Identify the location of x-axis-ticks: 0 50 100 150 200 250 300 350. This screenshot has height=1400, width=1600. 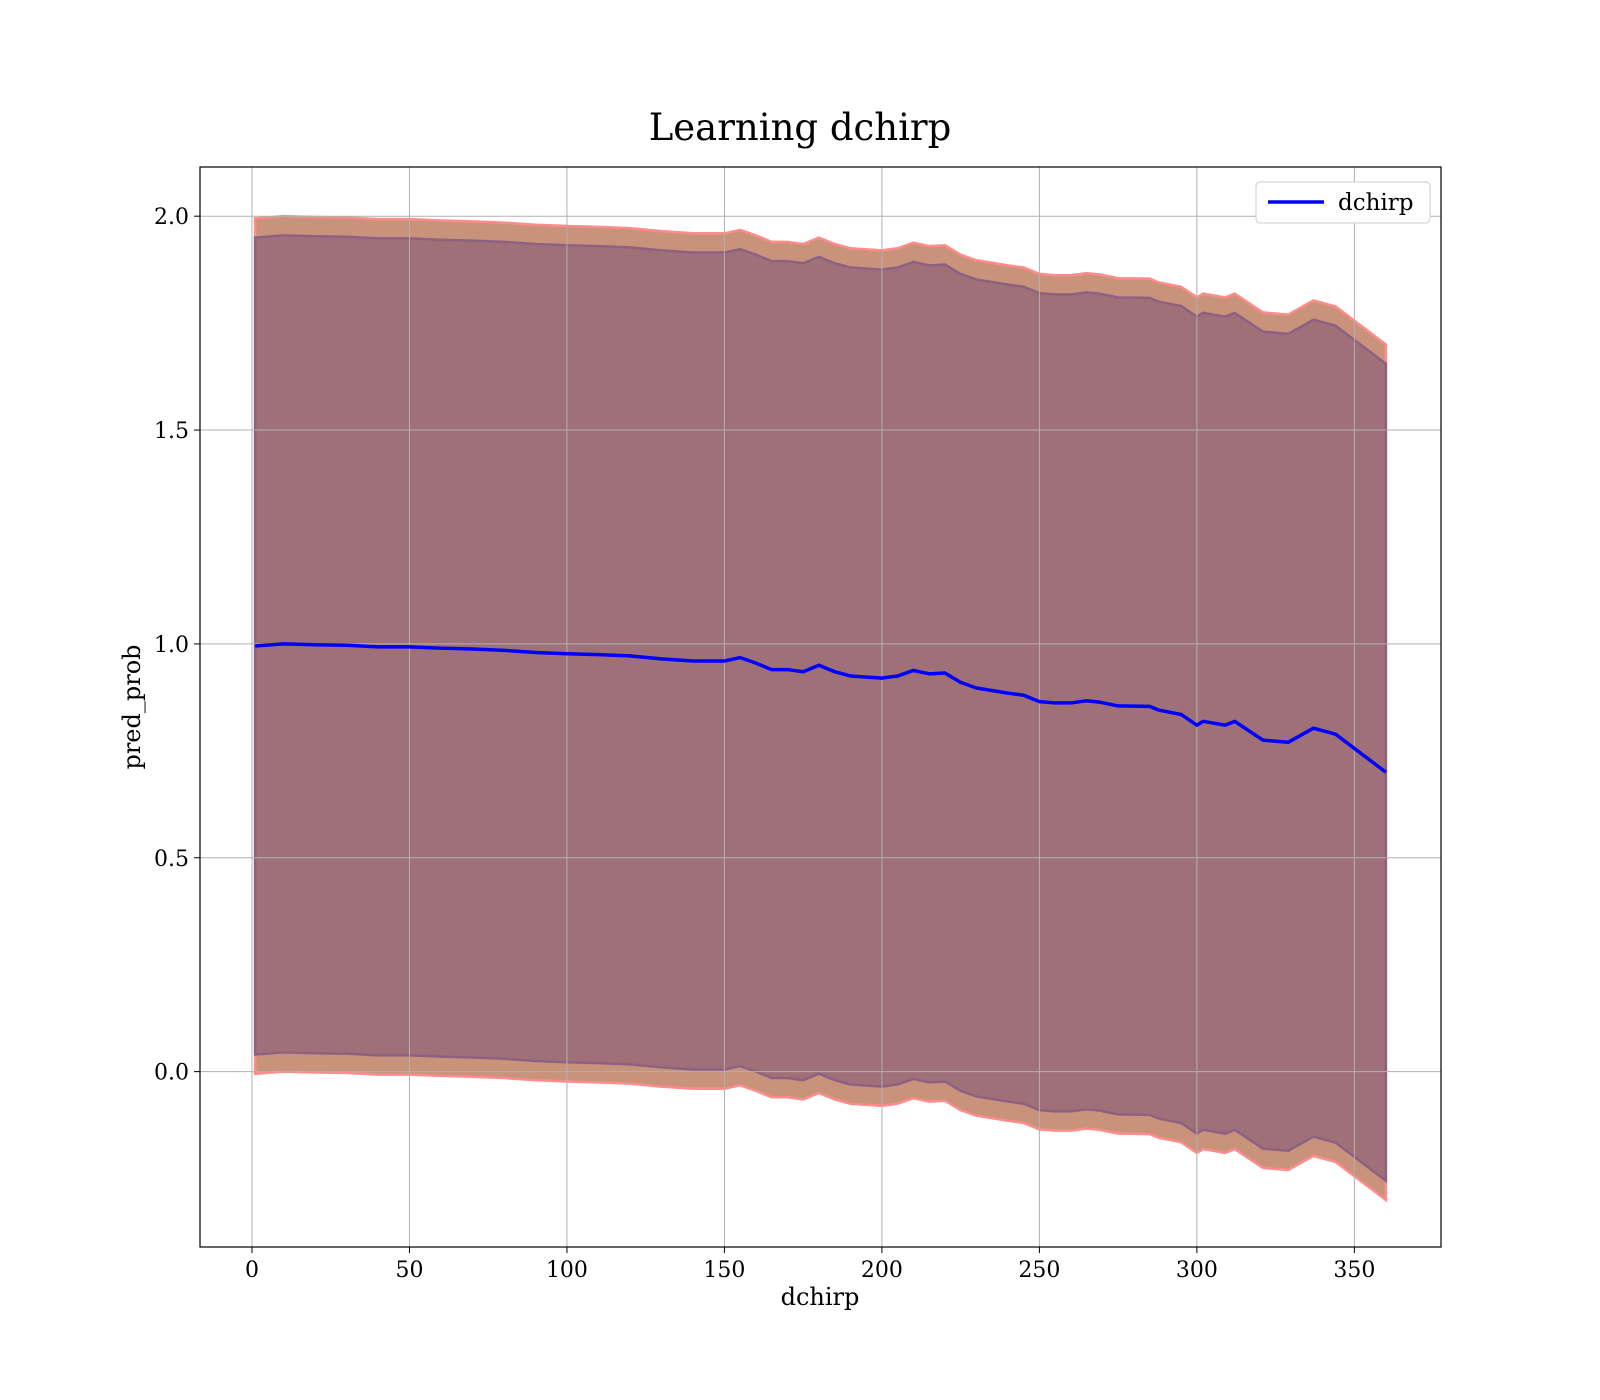
(810, 1265).